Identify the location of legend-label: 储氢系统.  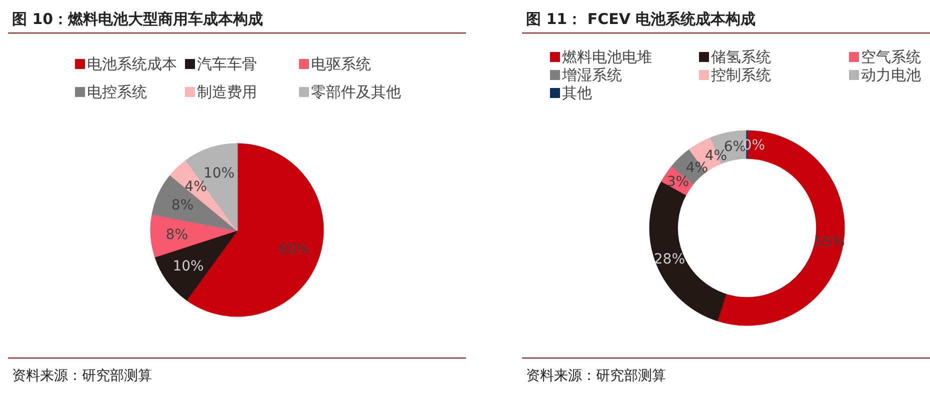
(741, 57).